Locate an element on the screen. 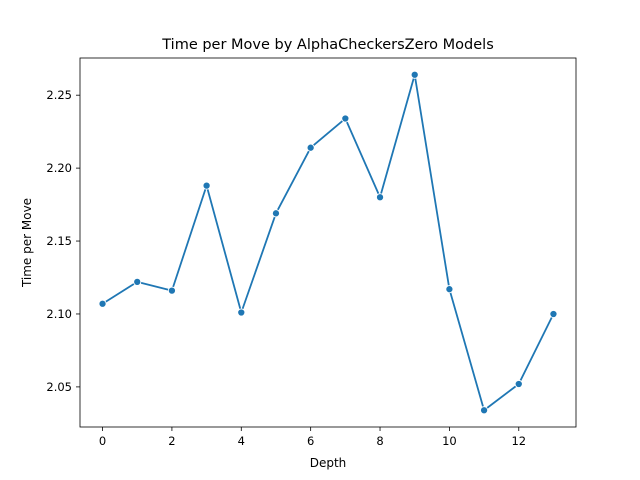 The image size is (640, 480). x-tick-label: 4 is located at coordinates (241, 441).